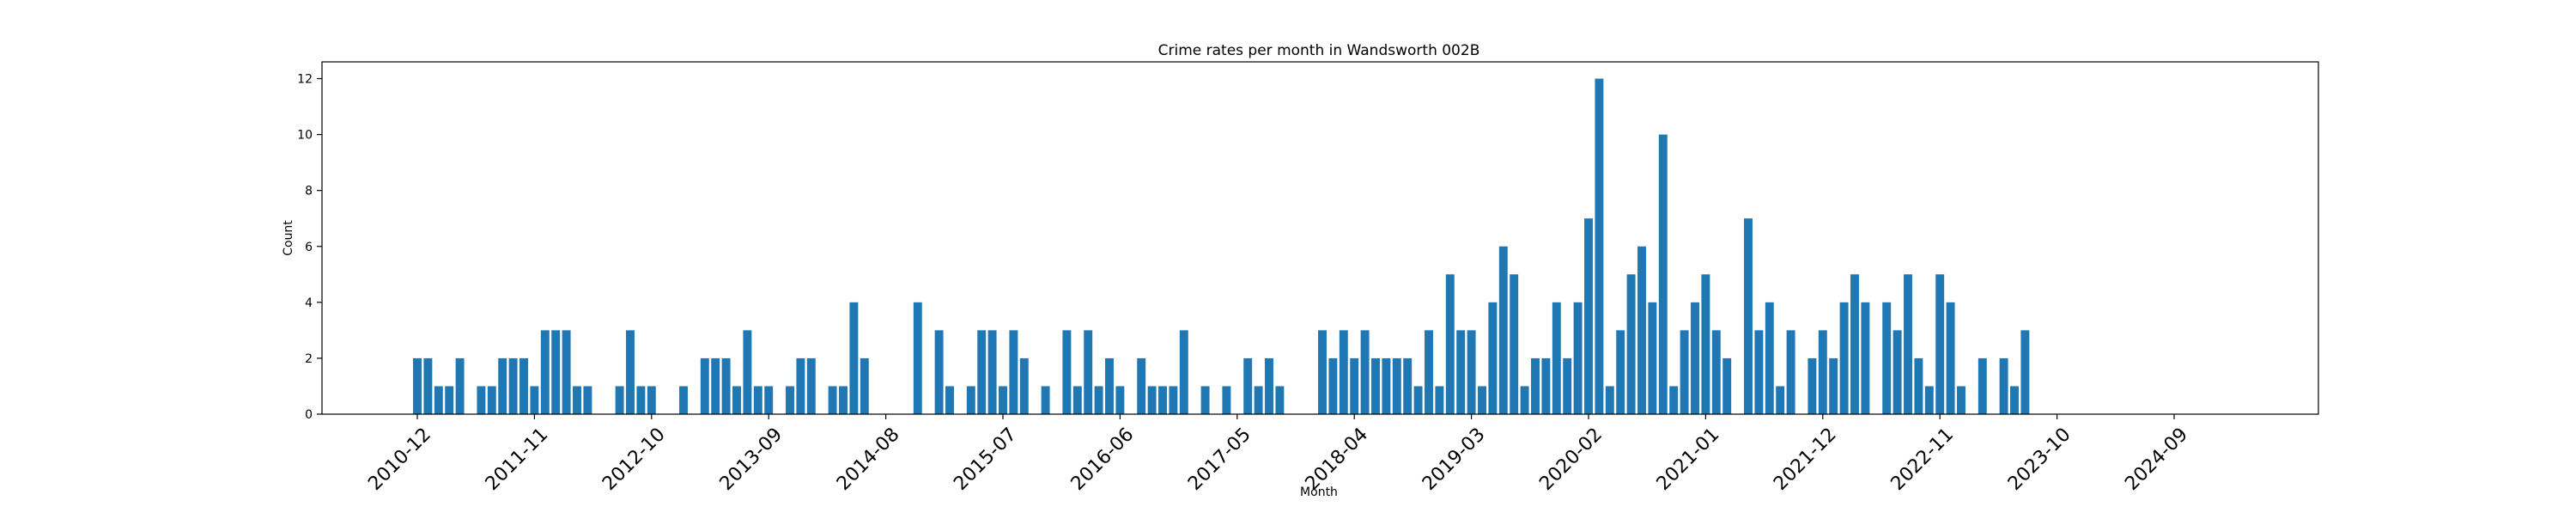 The image size is (2576, 519). Describe the element at coordinates (1103, 459) in the screenshot. I see `x-tick-label: 2016-06` at that location.